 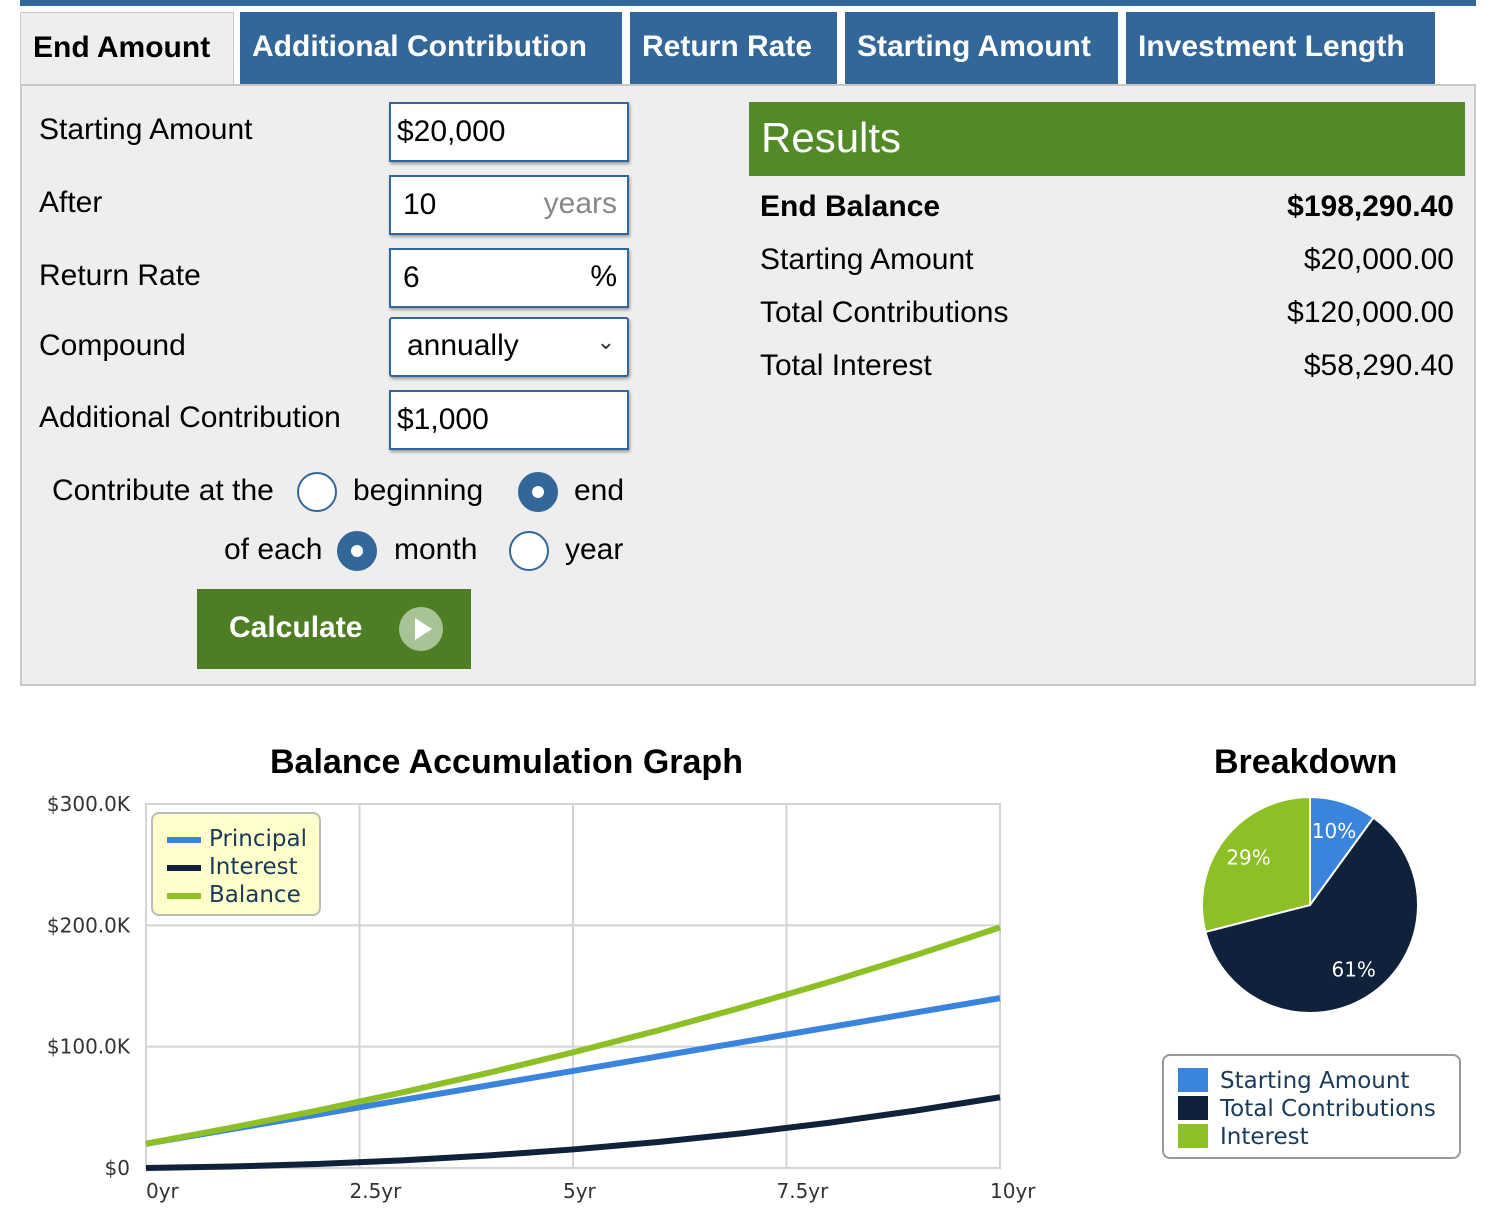 What do you see at coordinates (1280, 48) in the screenshot?
I see `tab-investment-length: Investment Length` at bounding box center [1280, 48].